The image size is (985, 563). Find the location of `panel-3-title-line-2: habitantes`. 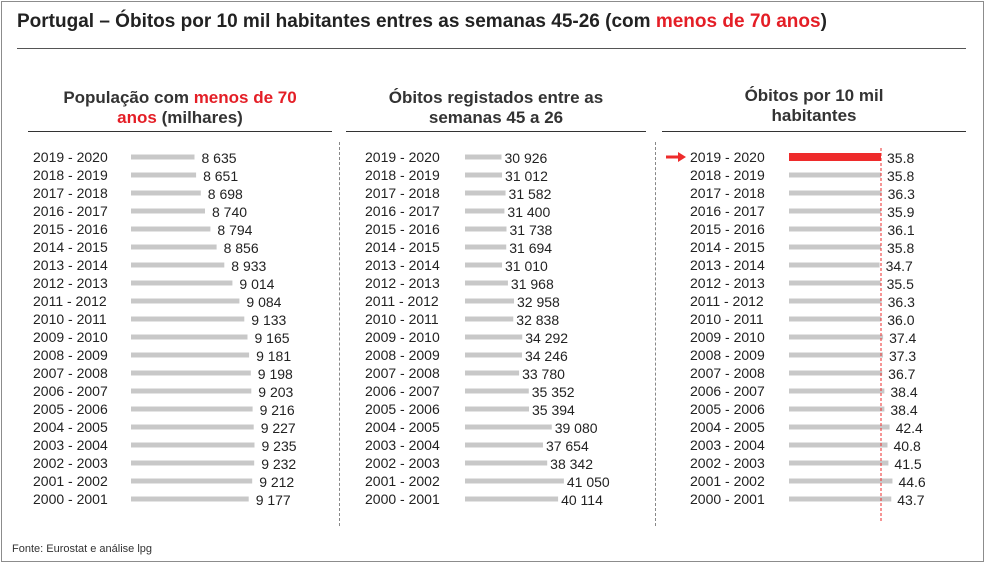

panel-3-title-line-2: habitantes is located at coordinates (814, 115).